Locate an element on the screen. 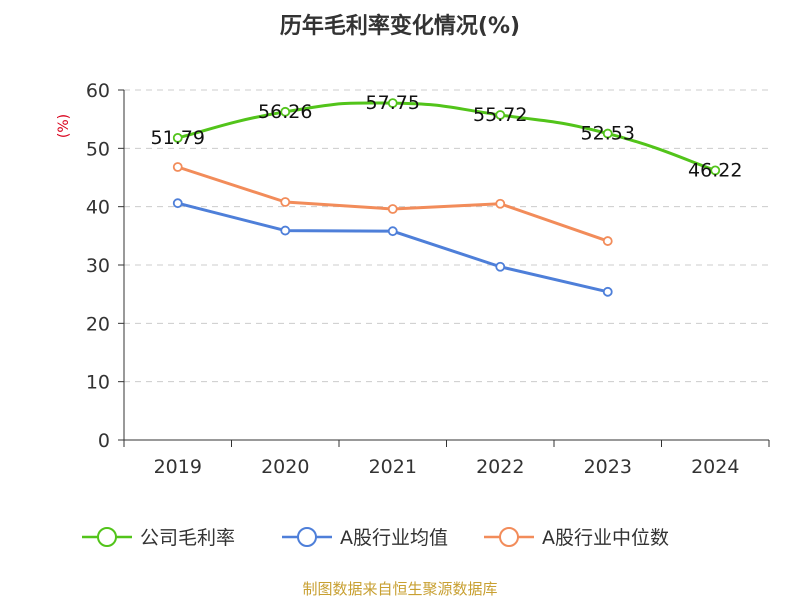 Image resolution: width=800 pixels, height=600 pixels. x-tick-label: 2021 is located at coordinates (393, 467).